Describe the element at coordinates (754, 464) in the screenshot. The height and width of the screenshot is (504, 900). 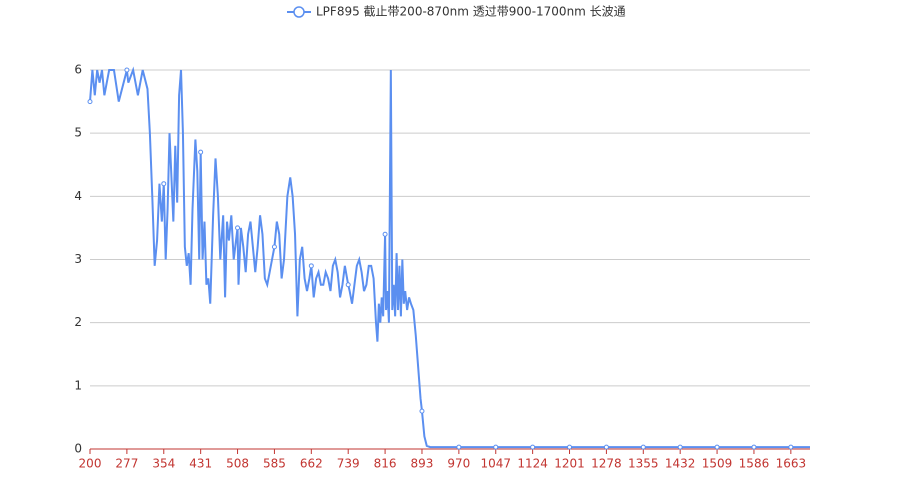
I see `x-tick-label: 1586` at that location.